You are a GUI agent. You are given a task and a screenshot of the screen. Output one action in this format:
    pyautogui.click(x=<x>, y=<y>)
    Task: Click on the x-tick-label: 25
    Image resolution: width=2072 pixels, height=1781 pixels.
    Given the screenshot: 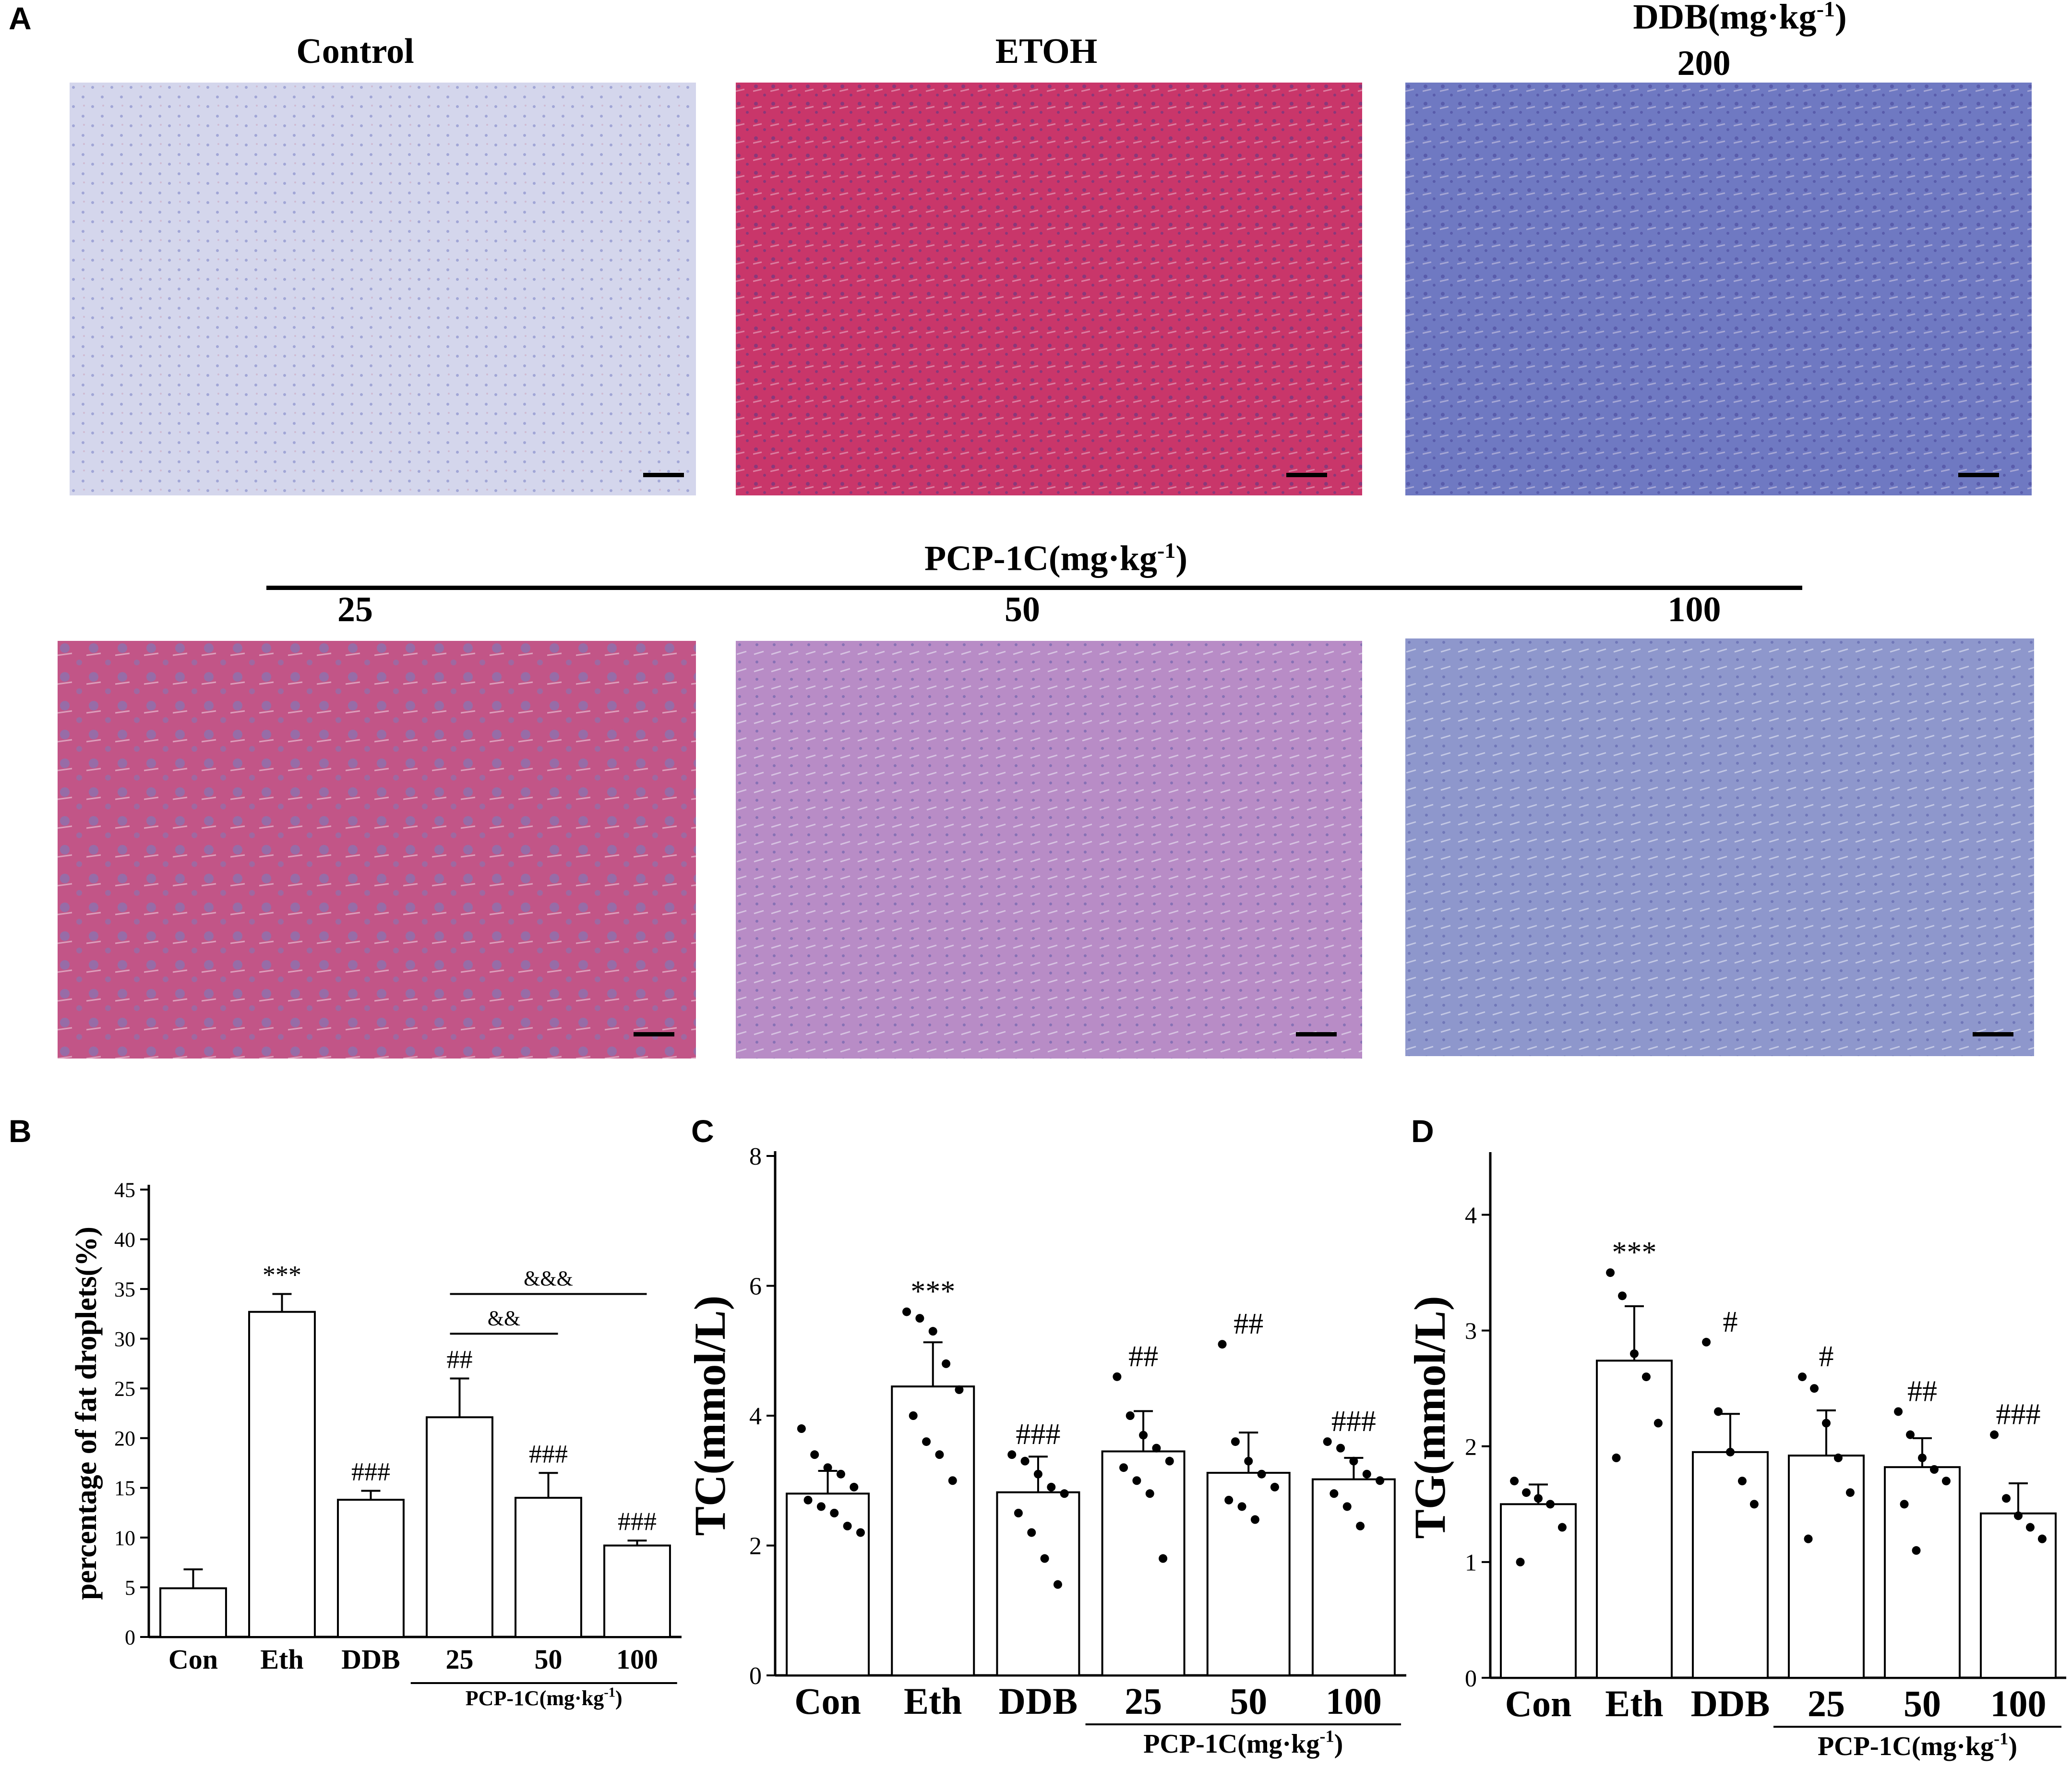 What is the action you would take?
    pyautogui.click(x=1826, y=1703)
    